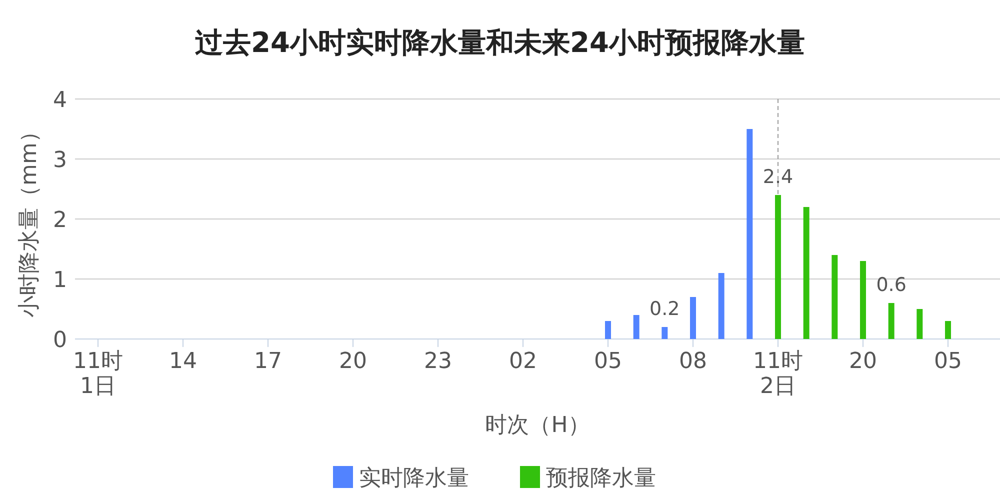  I want to click on x-axis-title: 时次（H）, so click(537, 425).